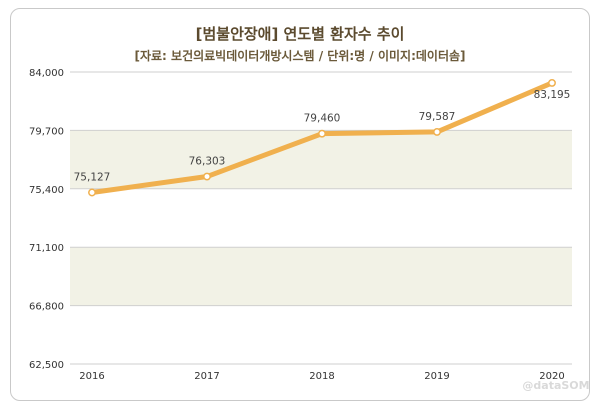  Describe the element at coordinates (91, 376) in the screenshot. I see `x-tick-label: 2016` at that location.